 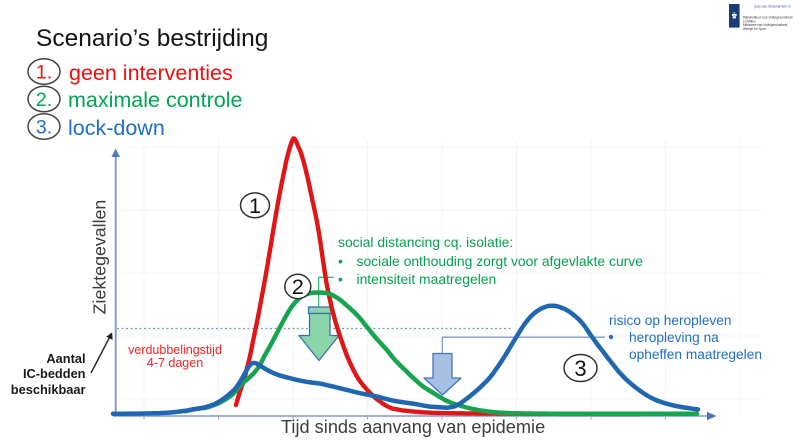 I want to click on svg-text: 3, so click(x=580, y=368).